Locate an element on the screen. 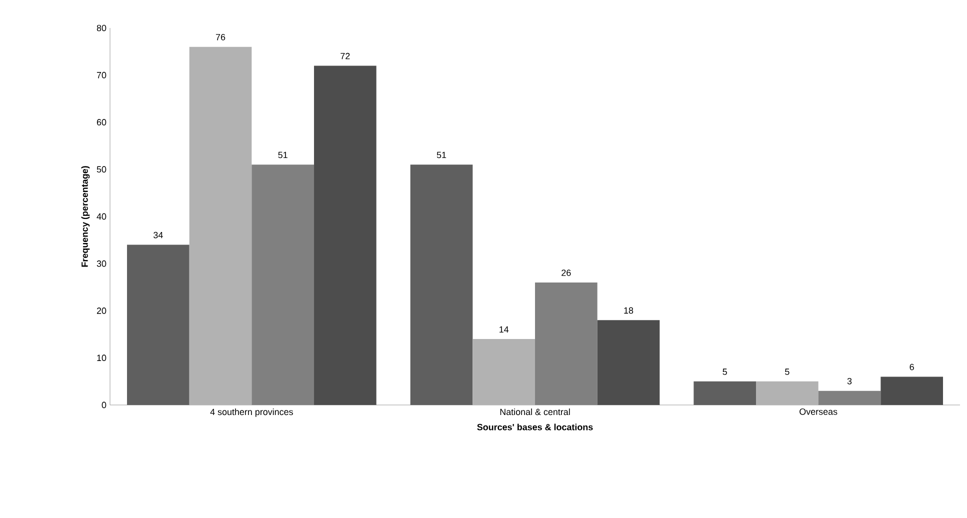 Image resolution: width=967 pixels, height=518 pixels. data-label: 18 is located at coordinates (629, 310).